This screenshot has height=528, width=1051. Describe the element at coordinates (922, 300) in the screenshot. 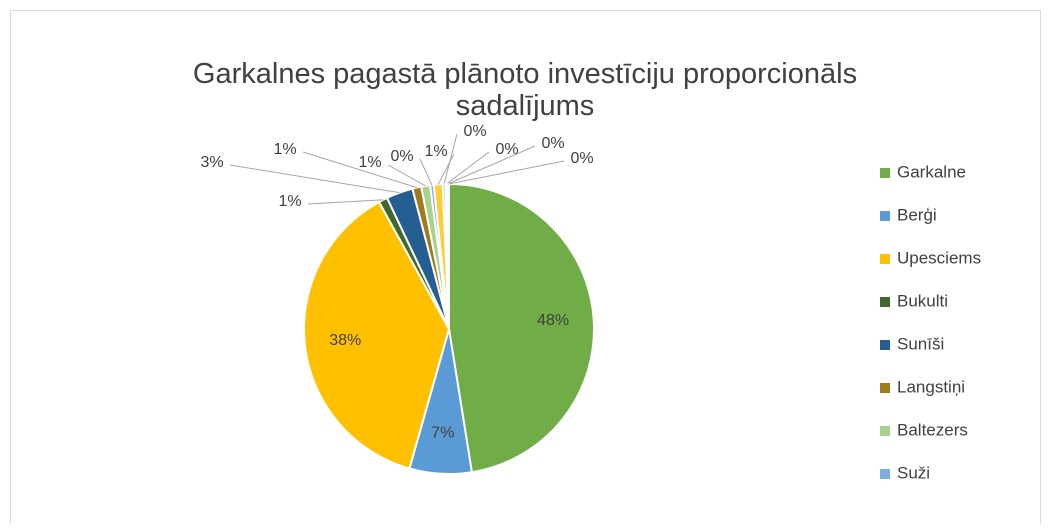

I see `legend-label: Bukulti` at that location.